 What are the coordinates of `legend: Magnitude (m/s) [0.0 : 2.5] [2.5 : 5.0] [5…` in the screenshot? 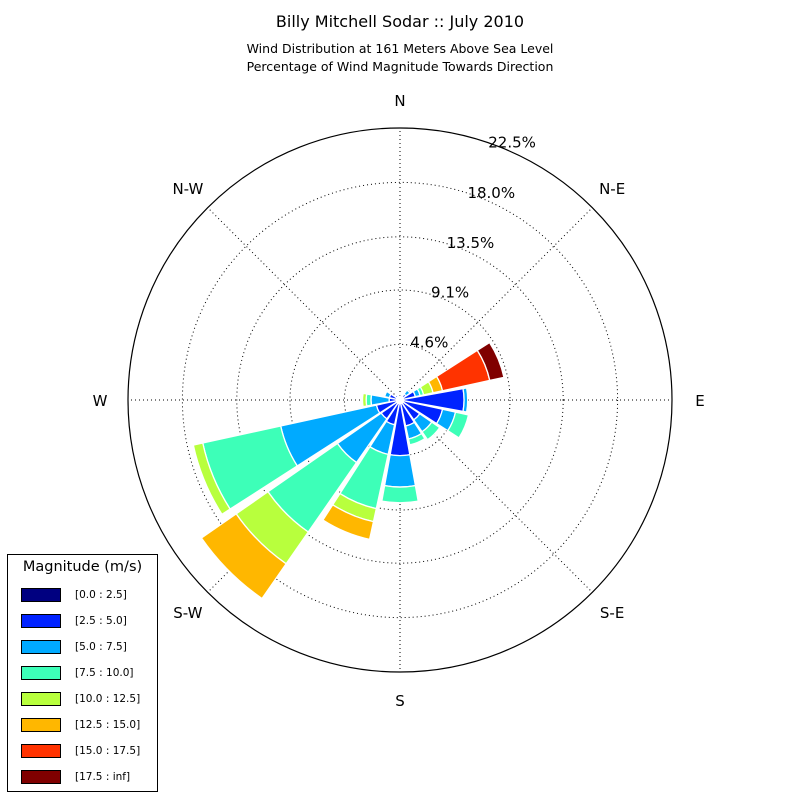 It's located at (82, 673).